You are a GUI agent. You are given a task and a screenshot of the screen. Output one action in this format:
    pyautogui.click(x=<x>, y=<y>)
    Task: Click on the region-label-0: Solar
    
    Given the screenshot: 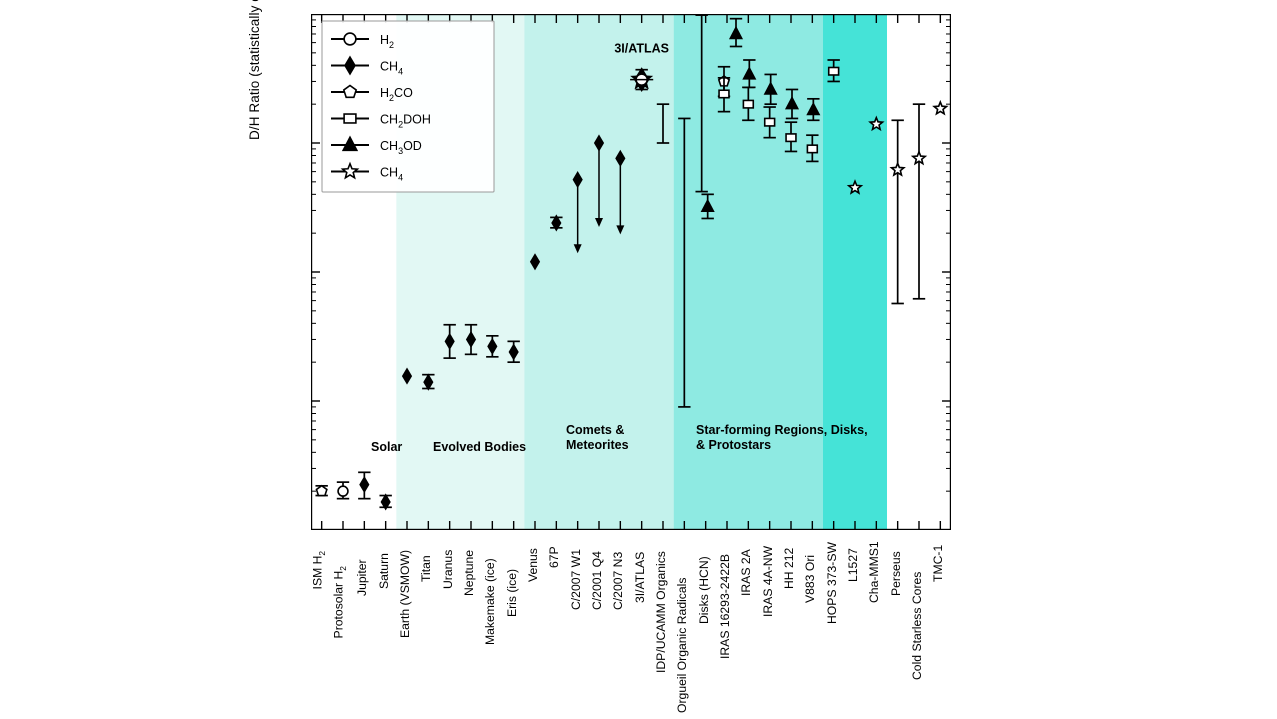 What is the action you would take?
    pyautogui.click(x=386, y=447)
    